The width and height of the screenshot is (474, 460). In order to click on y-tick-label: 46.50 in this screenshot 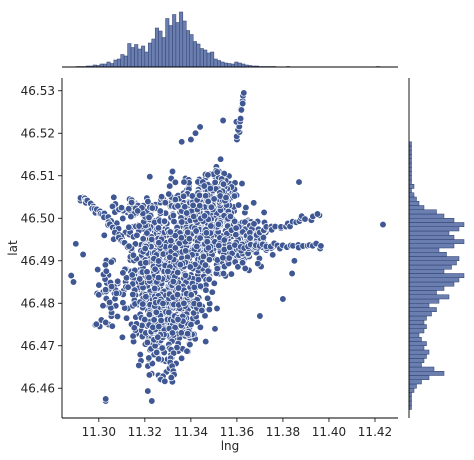, I will do `click(38, 218)`.